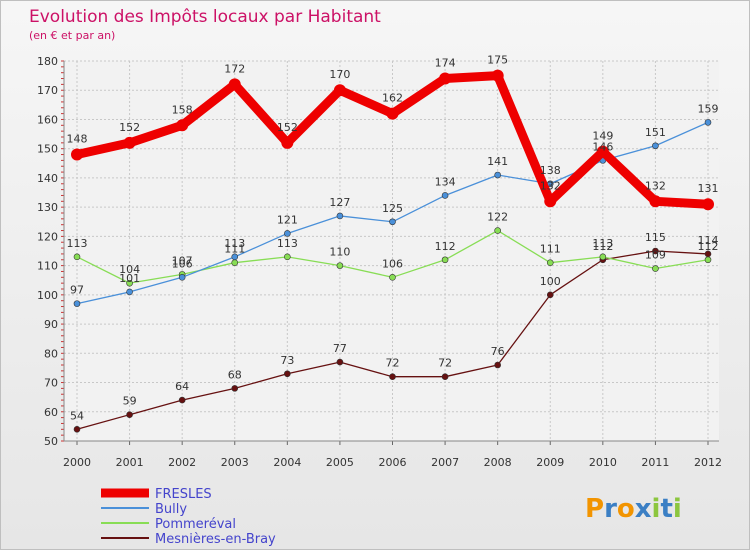 This screenshot has width=750, height=550. Describe the element at coordinates (235, 374) in the screenshot. I see `data-label-mesni-res-en-bray: 68` at that location.